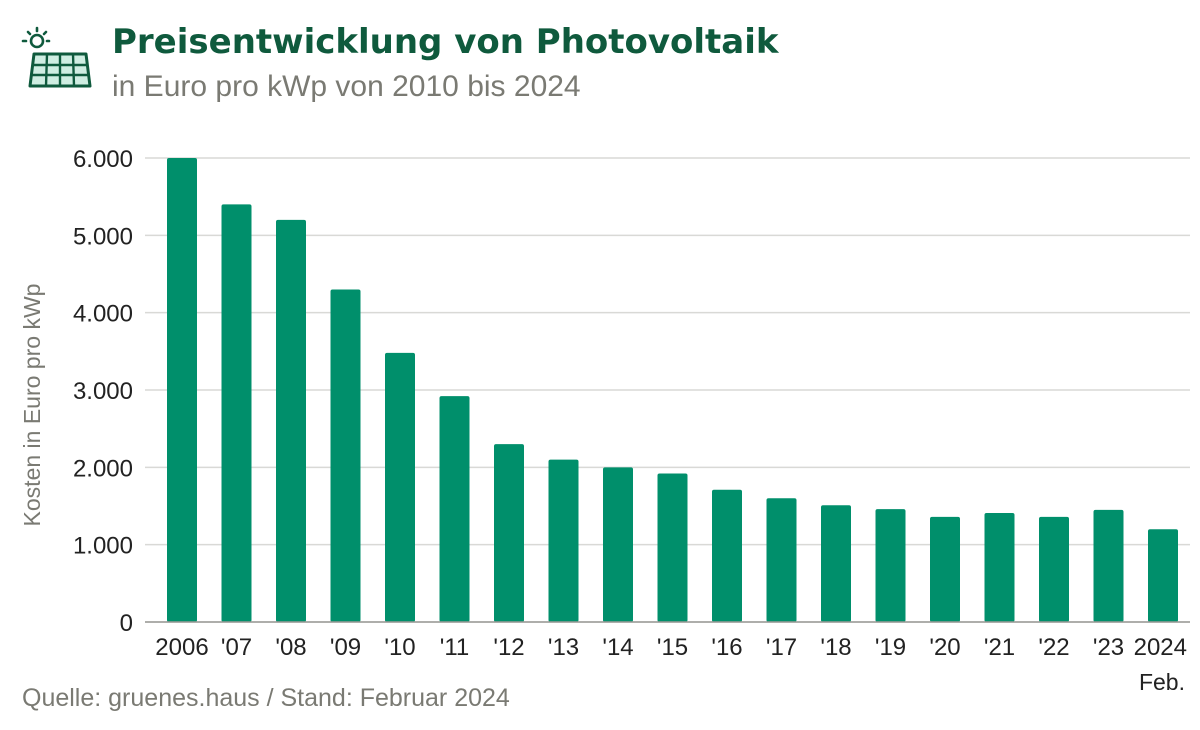  Describe the element at coordinates (103, 546) in the screenshot. I see `y-tick-label: 1.000` at that location.